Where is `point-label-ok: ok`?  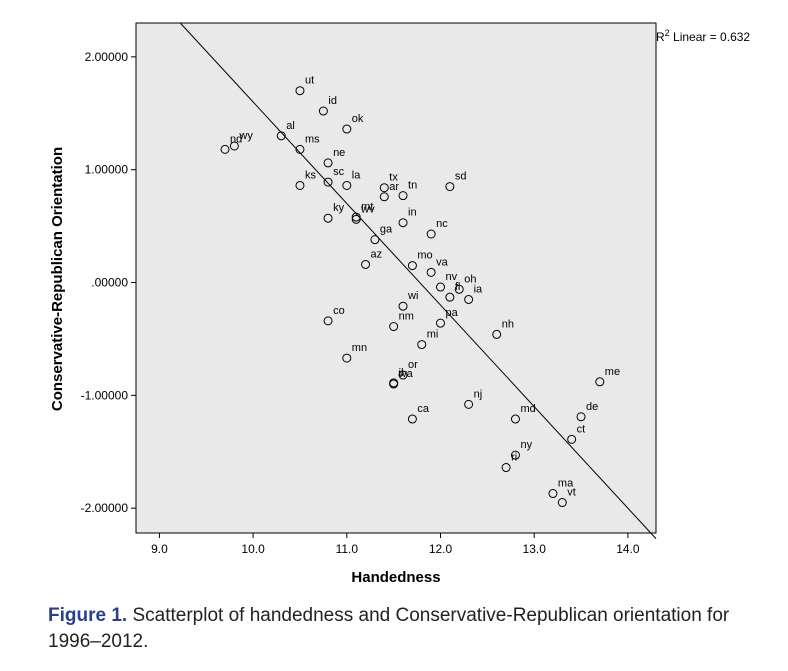
point-label-ok: ok is located at coordinates (358, 119).